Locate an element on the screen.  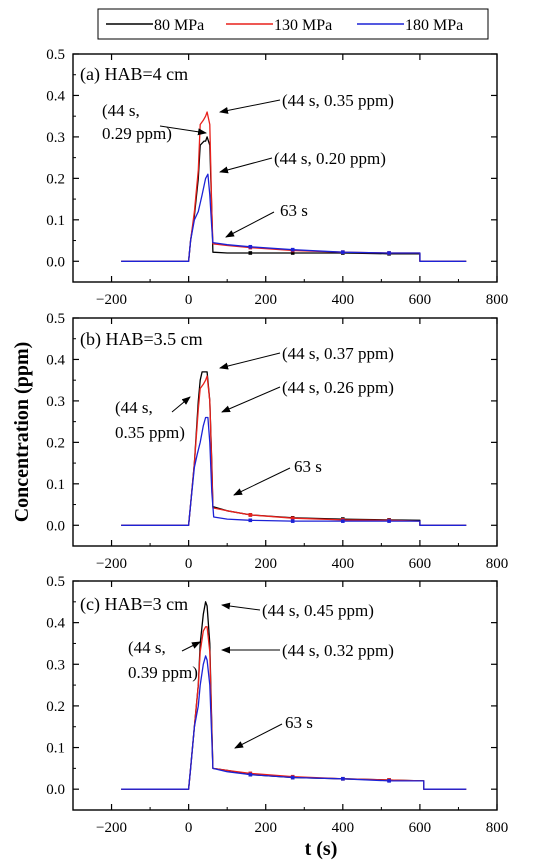
annotation-text: (44 s, 0.45 ppm) is located at coordinates (318, 610).